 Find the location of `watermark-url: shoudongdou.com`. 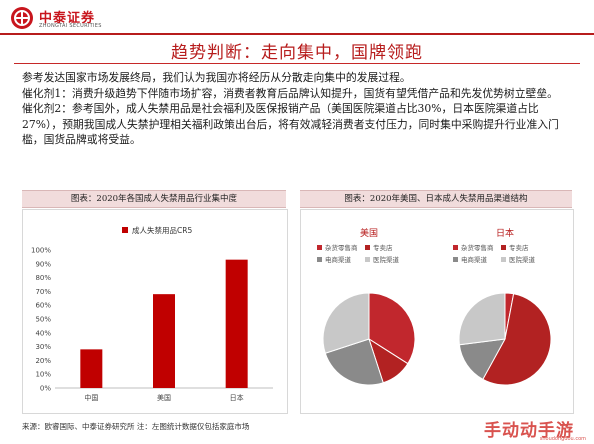

watermark-url: shoudongdou.com is located at coordinates (562, 439).